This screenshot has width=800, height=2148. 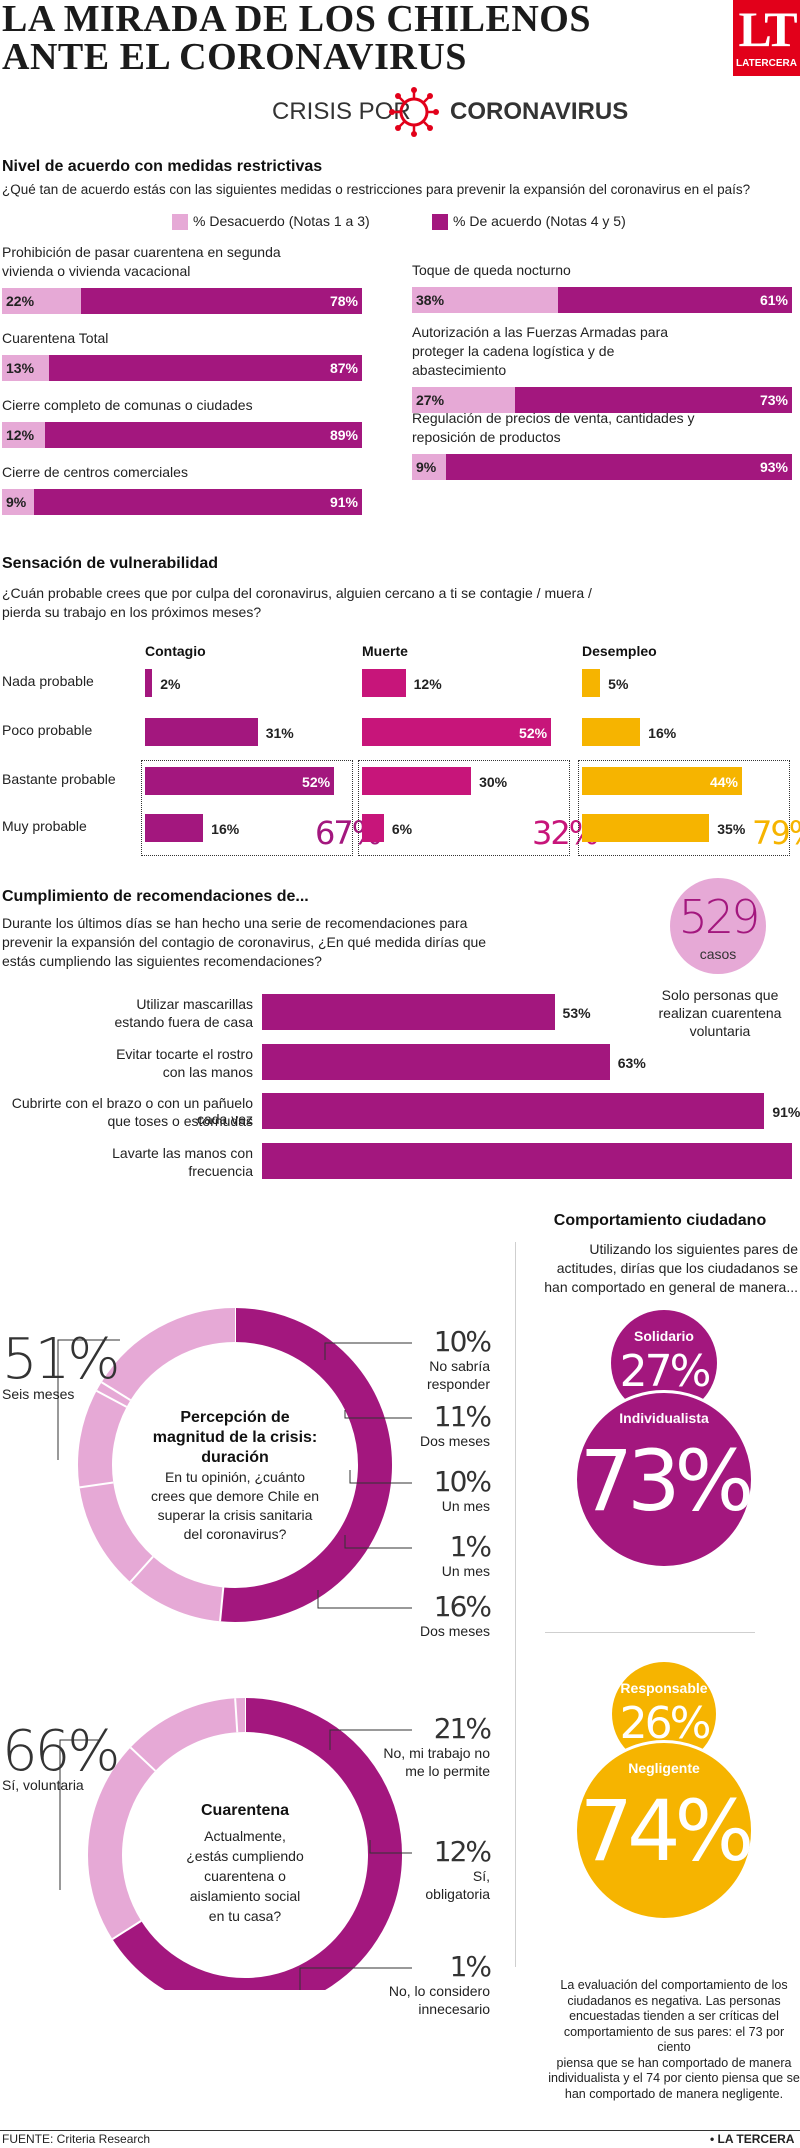 I want to click on donut1-item-pct: 16%, so click(x=462, y=1606).